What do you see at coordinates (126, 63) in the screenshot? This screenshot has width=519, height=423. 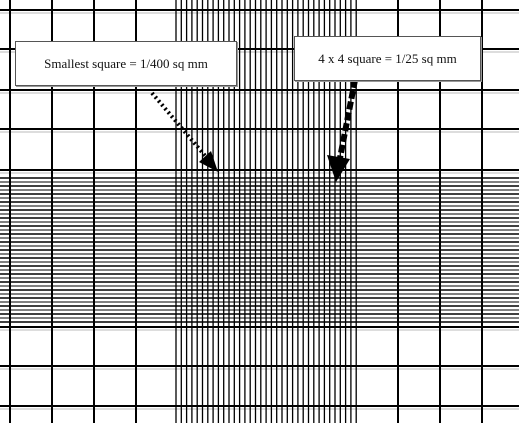 I see `smallest-square-label: Smallest square = 1/400 sq mm` at bounding box center [126, 63].